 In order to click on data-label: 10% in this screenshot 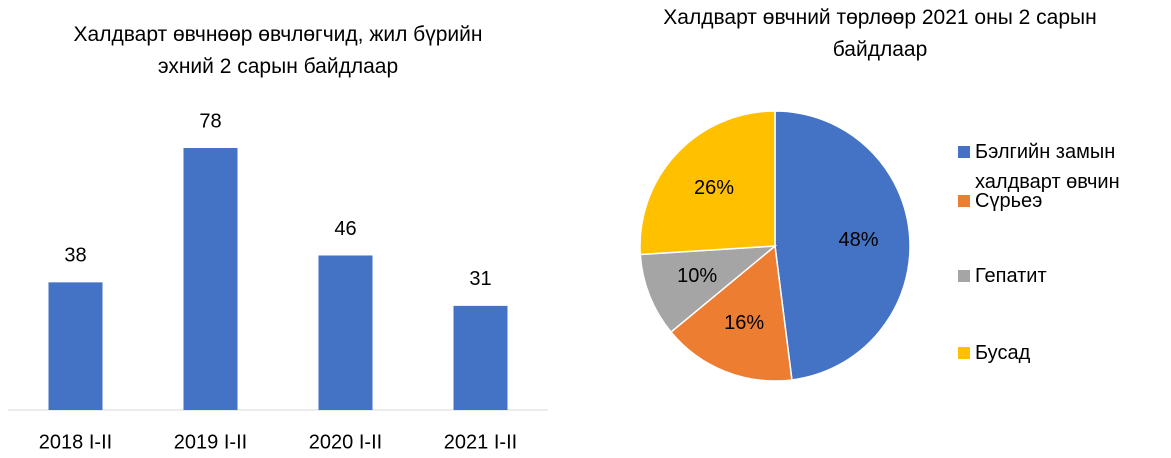, I will do `click(697, 276)`.